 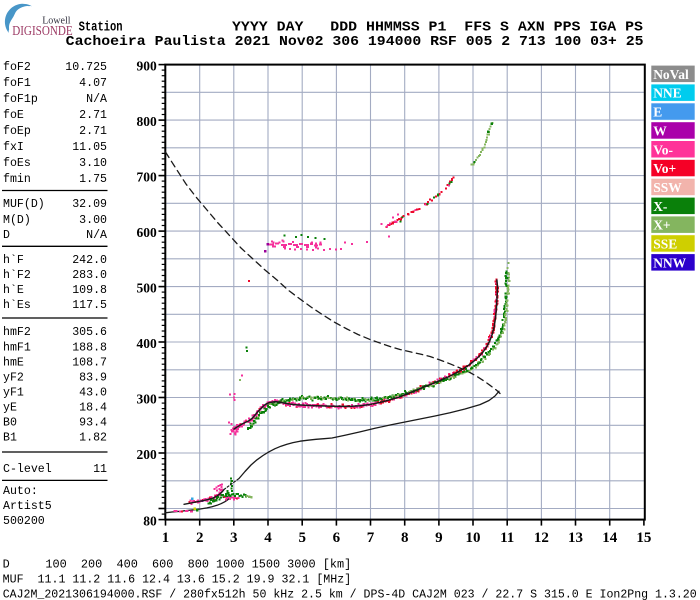 What do you see at coordinates (10, 408) in the screenshot?
I see `svg-text: yE` at bounding box center [10, 408].